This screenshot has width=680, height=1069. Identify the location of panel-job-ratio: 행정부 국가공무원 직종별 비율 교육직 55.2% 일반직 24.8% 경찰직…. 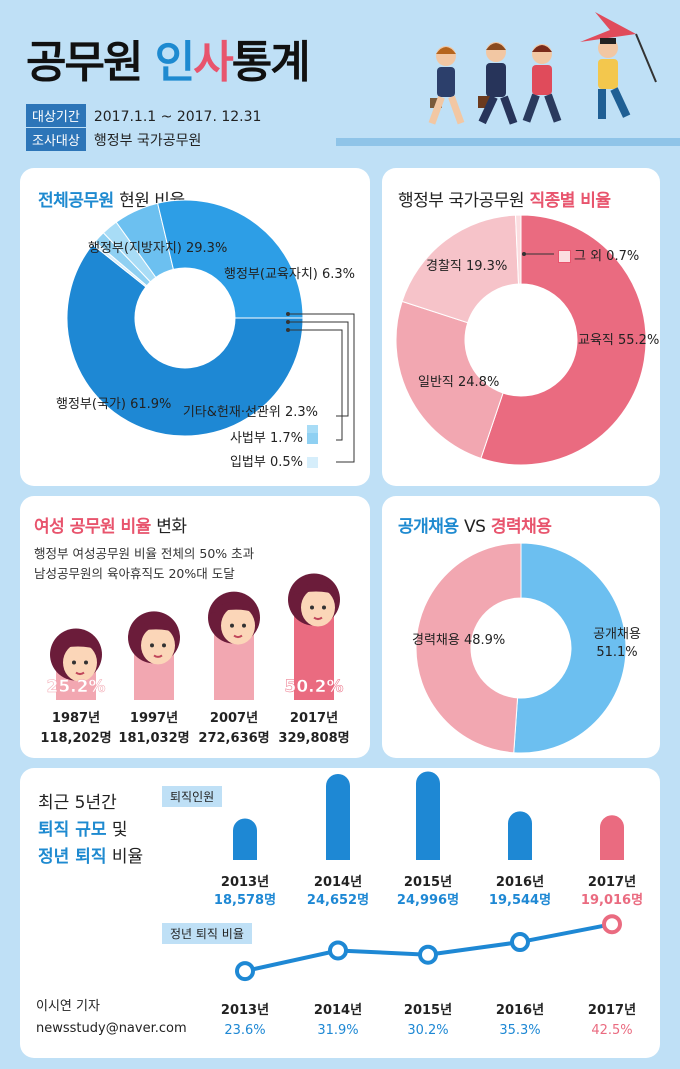
(521, 327).